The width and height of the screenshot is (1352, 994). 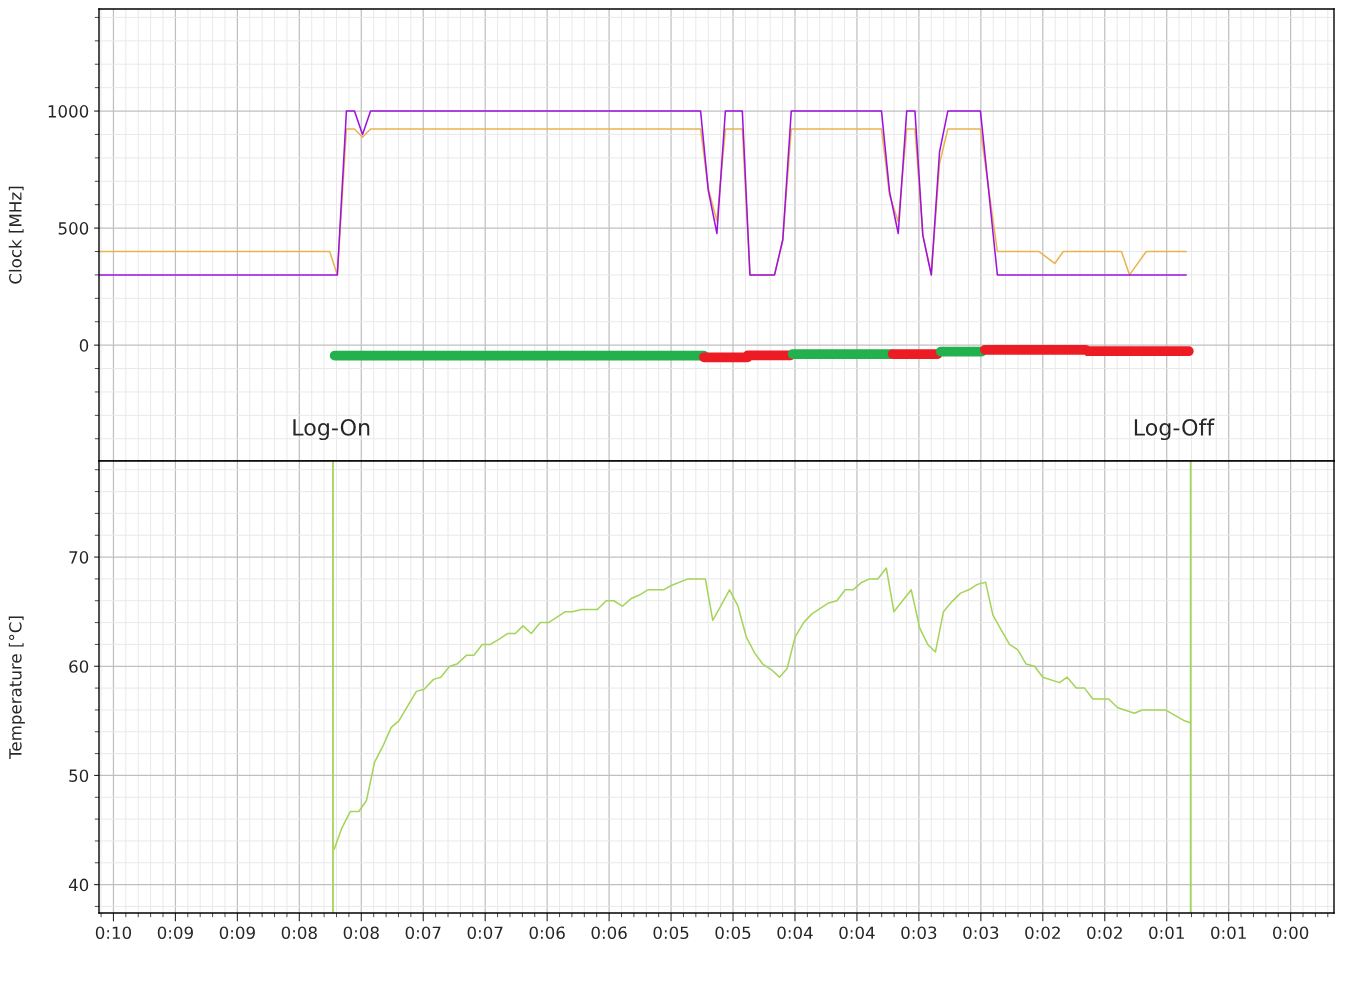 I want to click on x-tick-label: 0:00, so click(x=1291, y=933).